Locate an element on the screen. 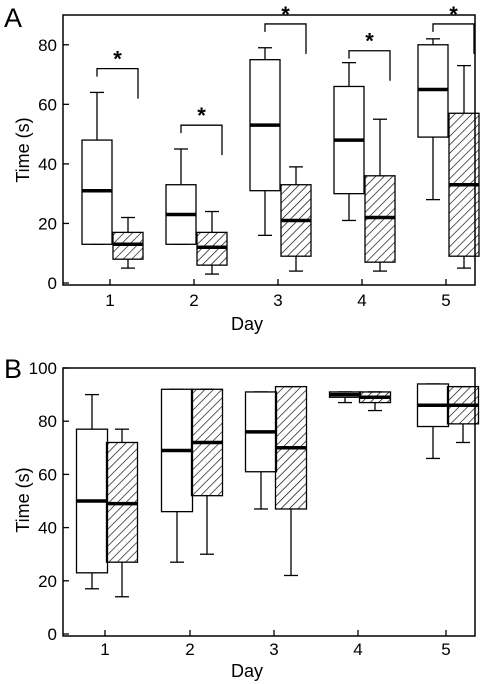  panel-b-y-tick-label: 40 is located at coordinates (47, 528).